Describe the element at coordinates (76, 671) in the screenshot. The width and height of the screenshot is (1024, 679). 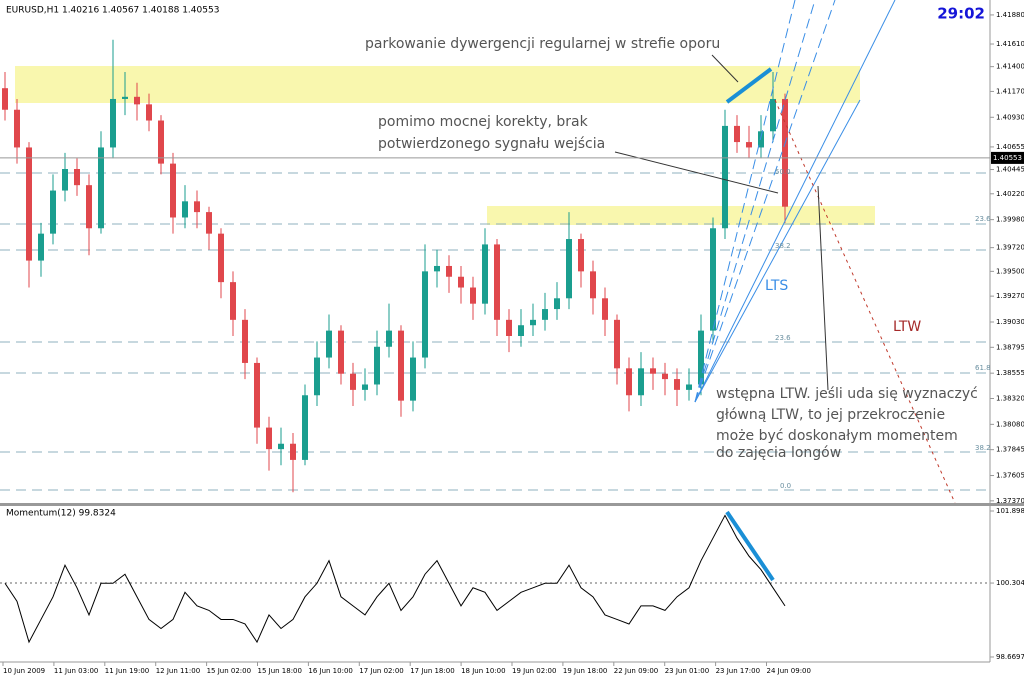
I see `x-tick-label: 11 Jun 03:00` at that location.